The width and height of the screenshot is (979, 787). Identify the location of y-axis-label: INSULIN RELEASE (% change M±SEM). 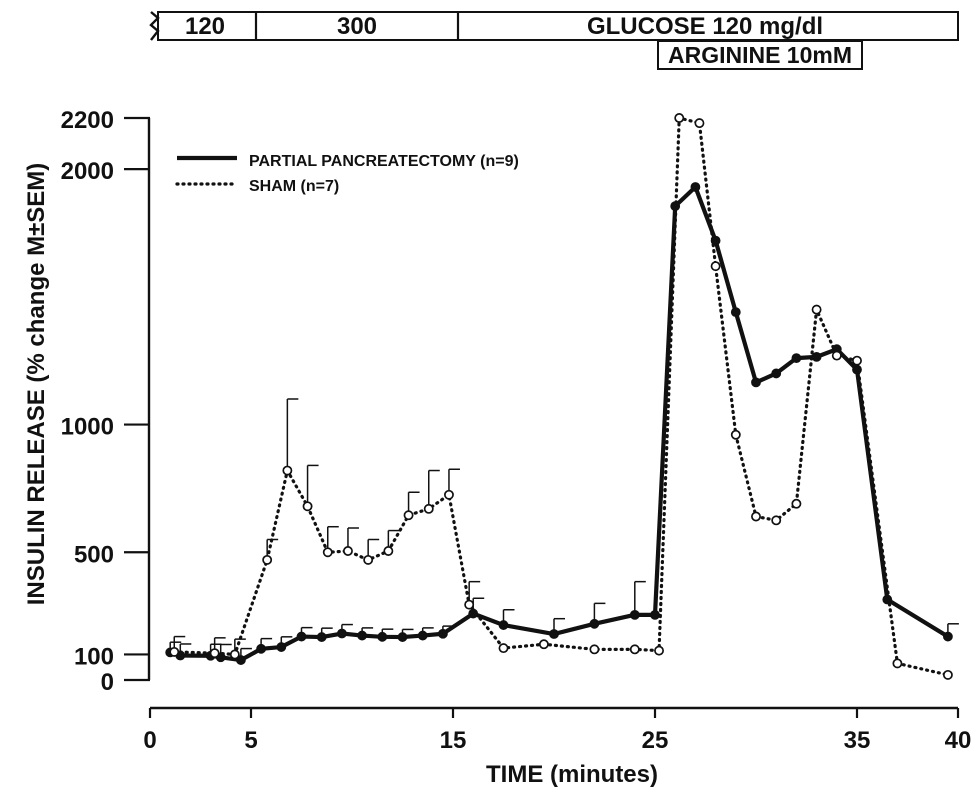
(36, 384).